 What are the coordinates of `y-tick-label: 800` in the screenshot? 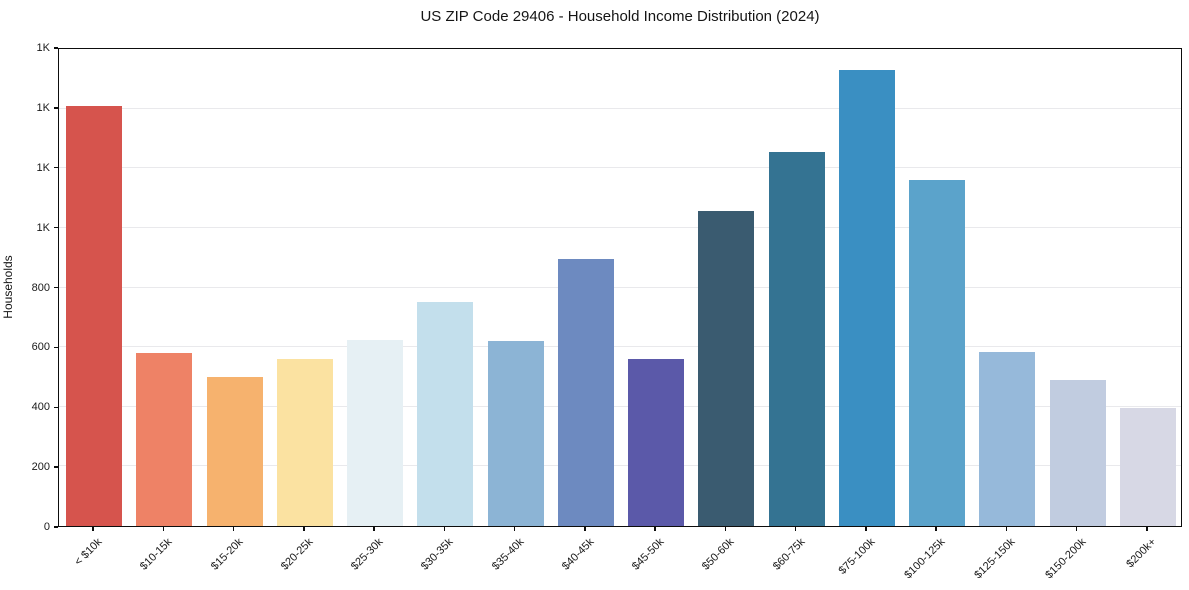 It's located at (40, 287).